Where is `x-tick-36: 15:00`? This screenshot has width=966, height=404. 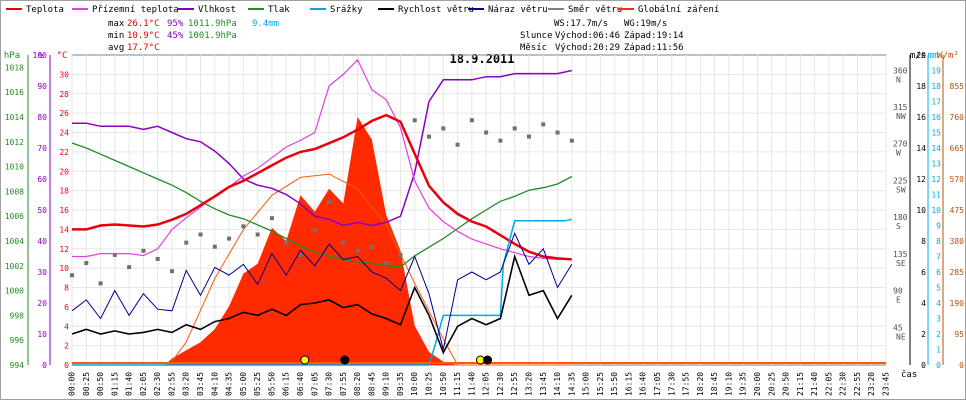 x-tick-36: 15:00 is located at coordinates (586, 384).